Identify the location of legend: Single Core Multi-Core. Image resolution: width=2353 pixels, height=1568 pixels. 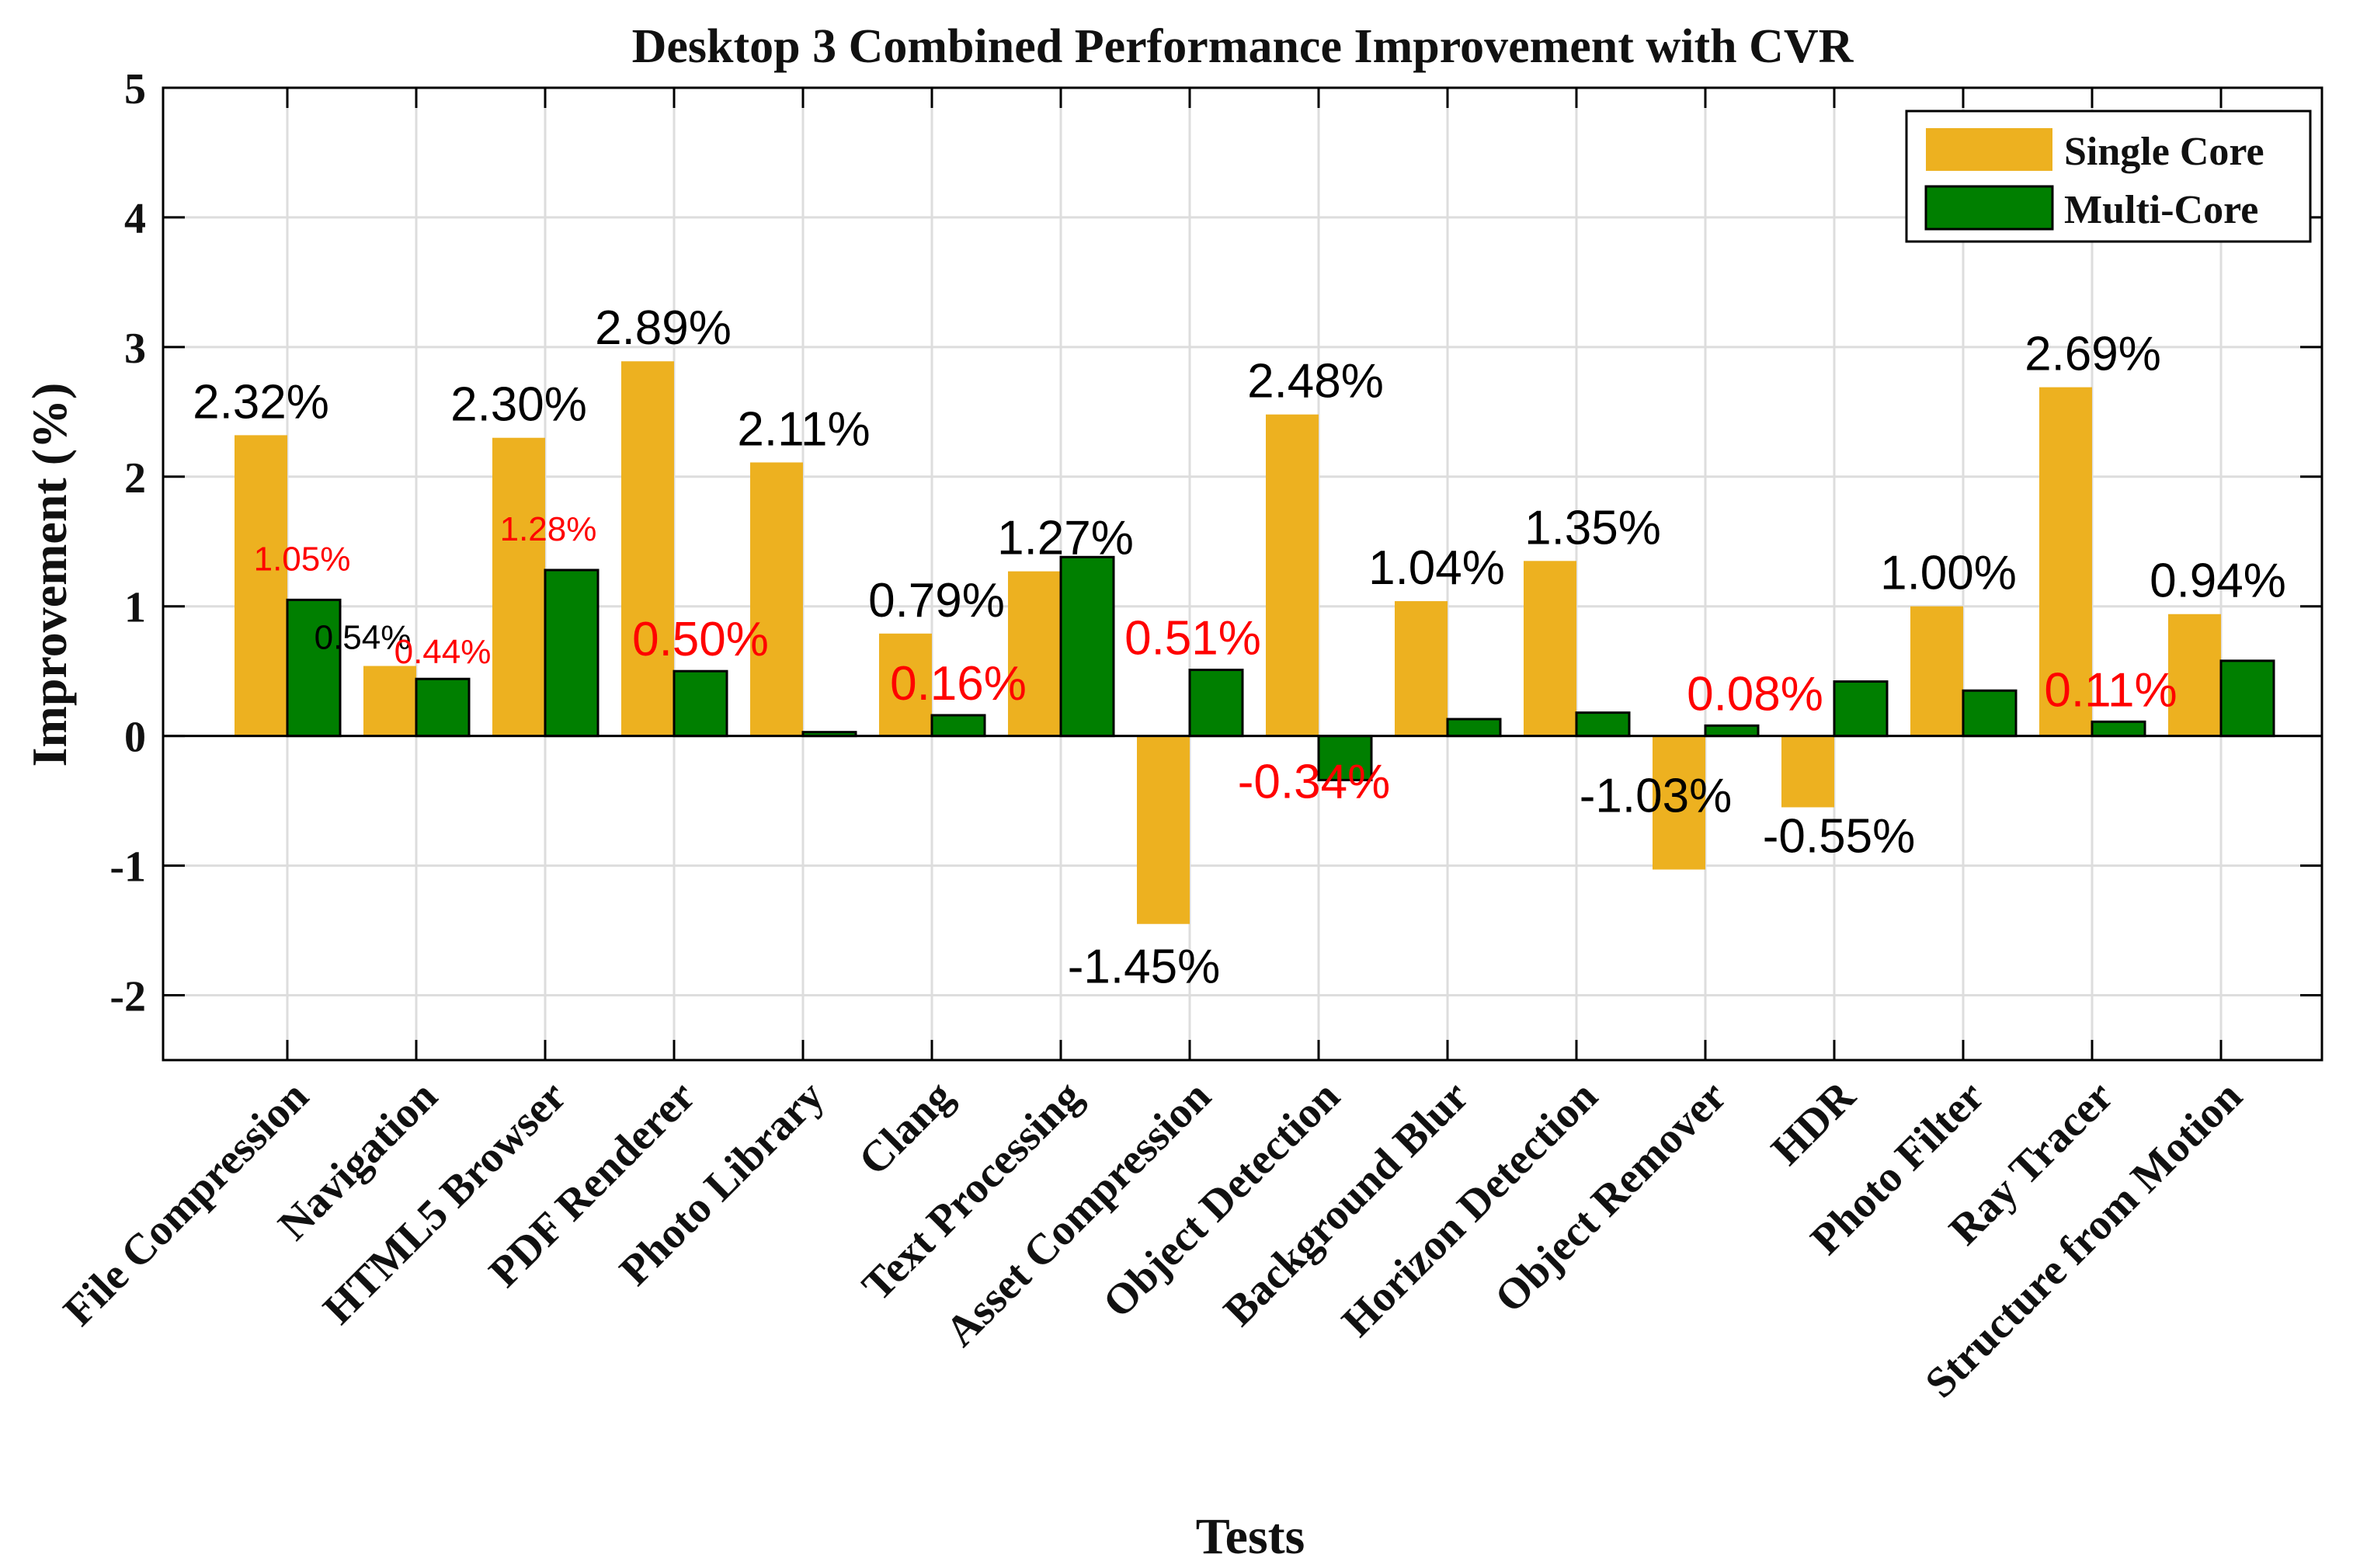
(2108, 176).